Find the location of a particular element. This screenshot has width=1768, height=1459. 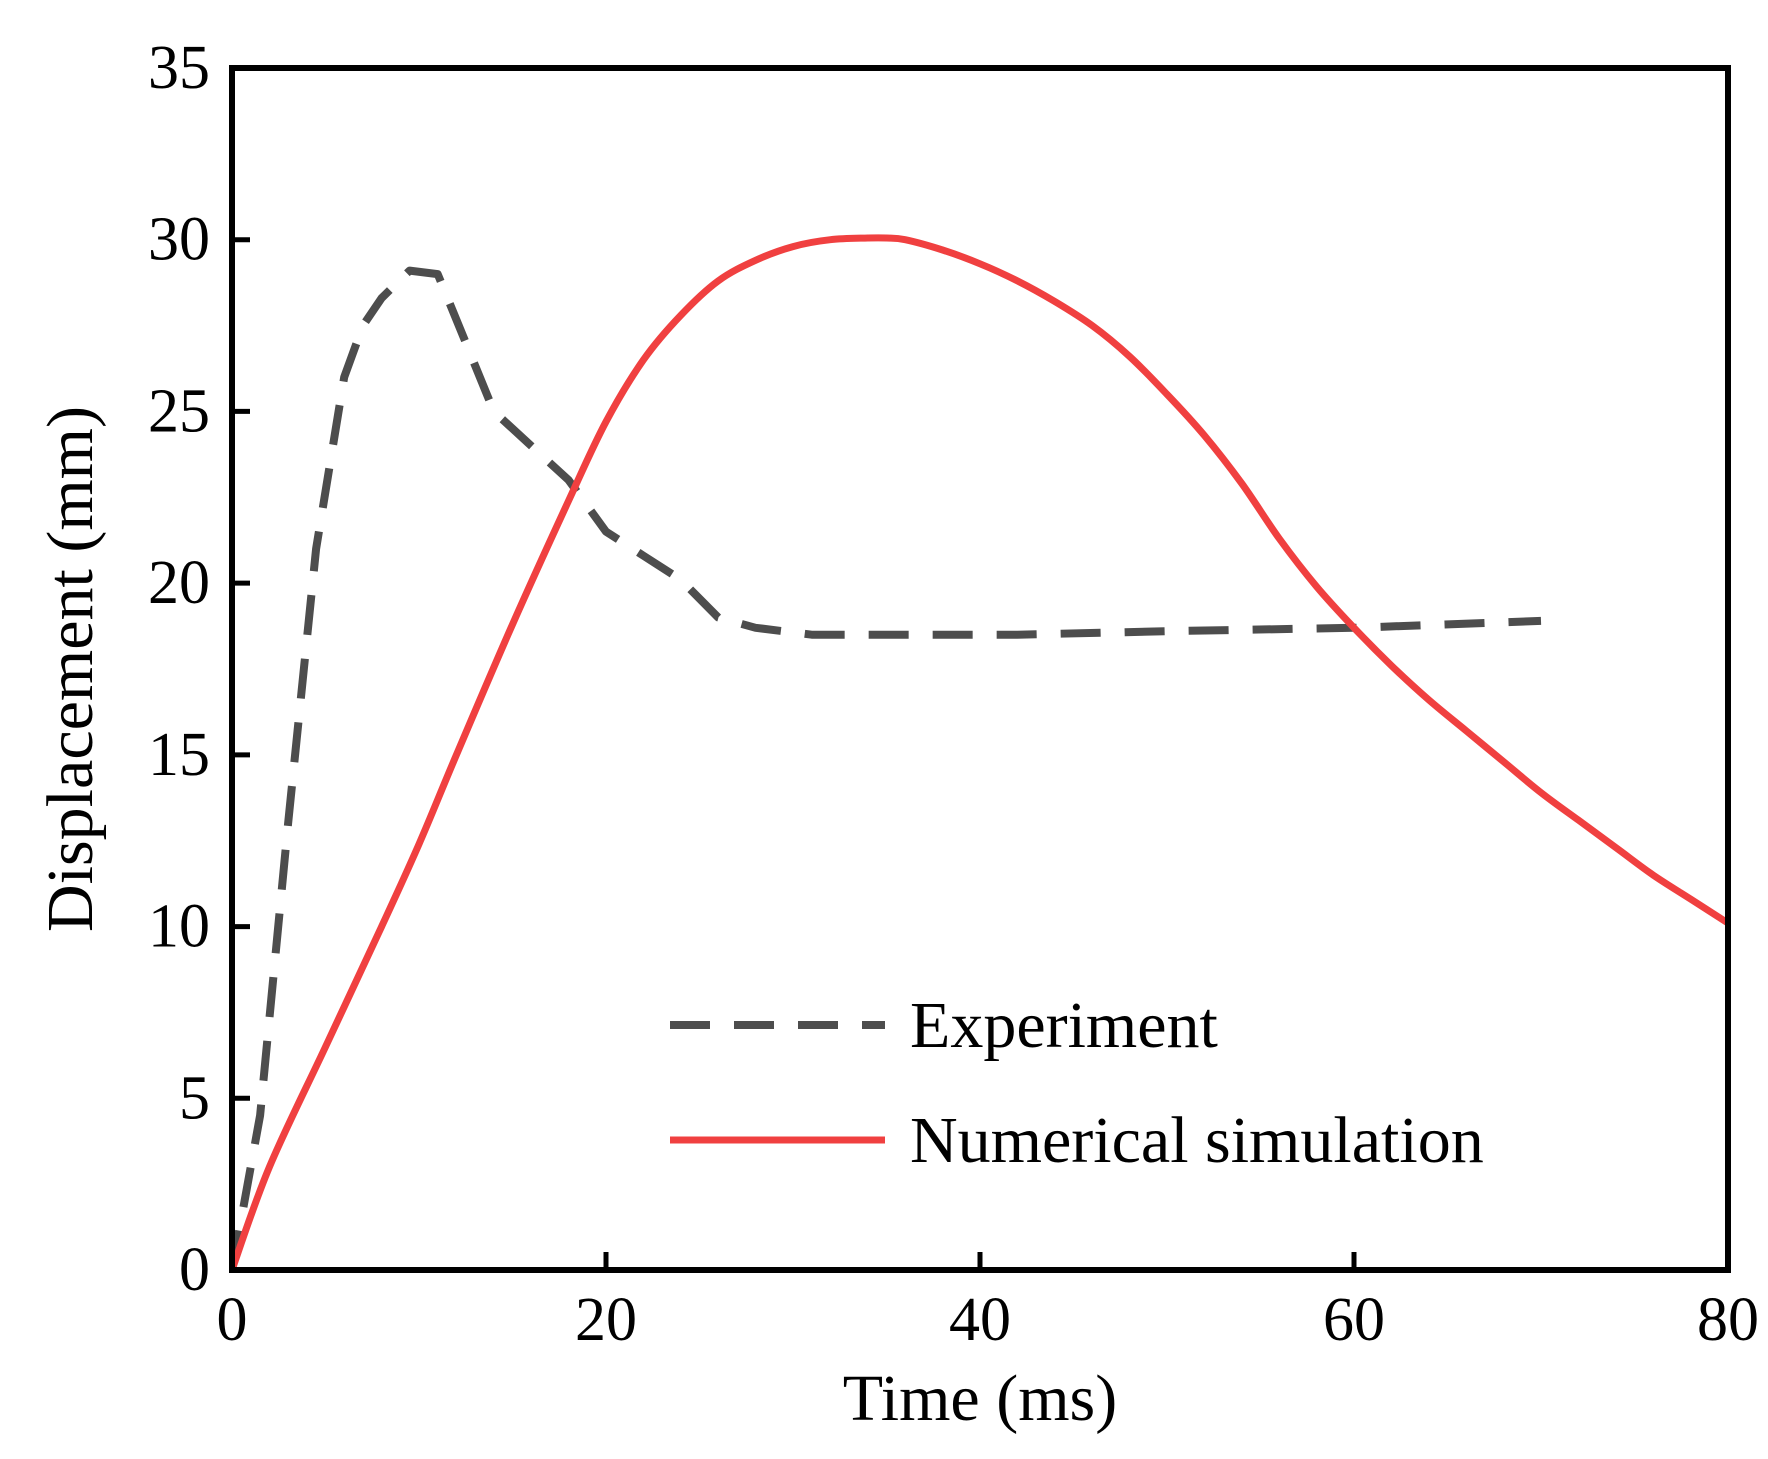

x-tick-label: 80 is located at coordinates (1728, 1320).